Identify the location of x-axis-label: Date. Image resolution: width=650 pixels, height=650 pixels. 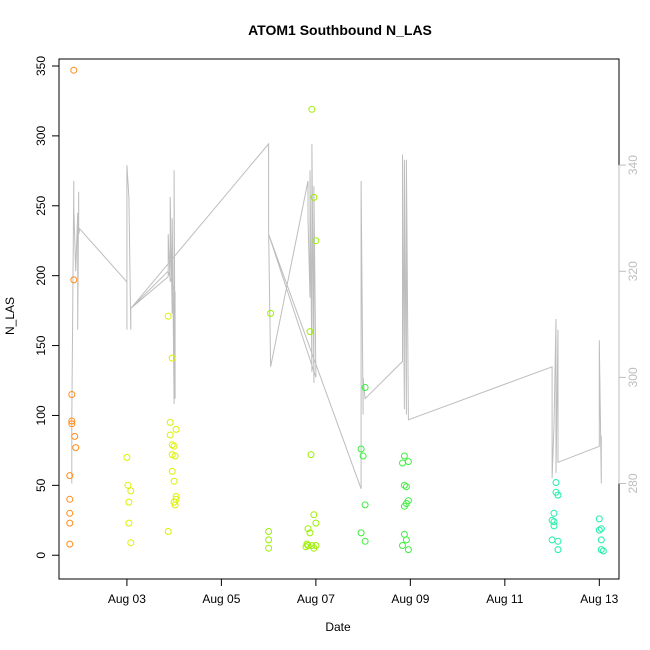
(338, 627).